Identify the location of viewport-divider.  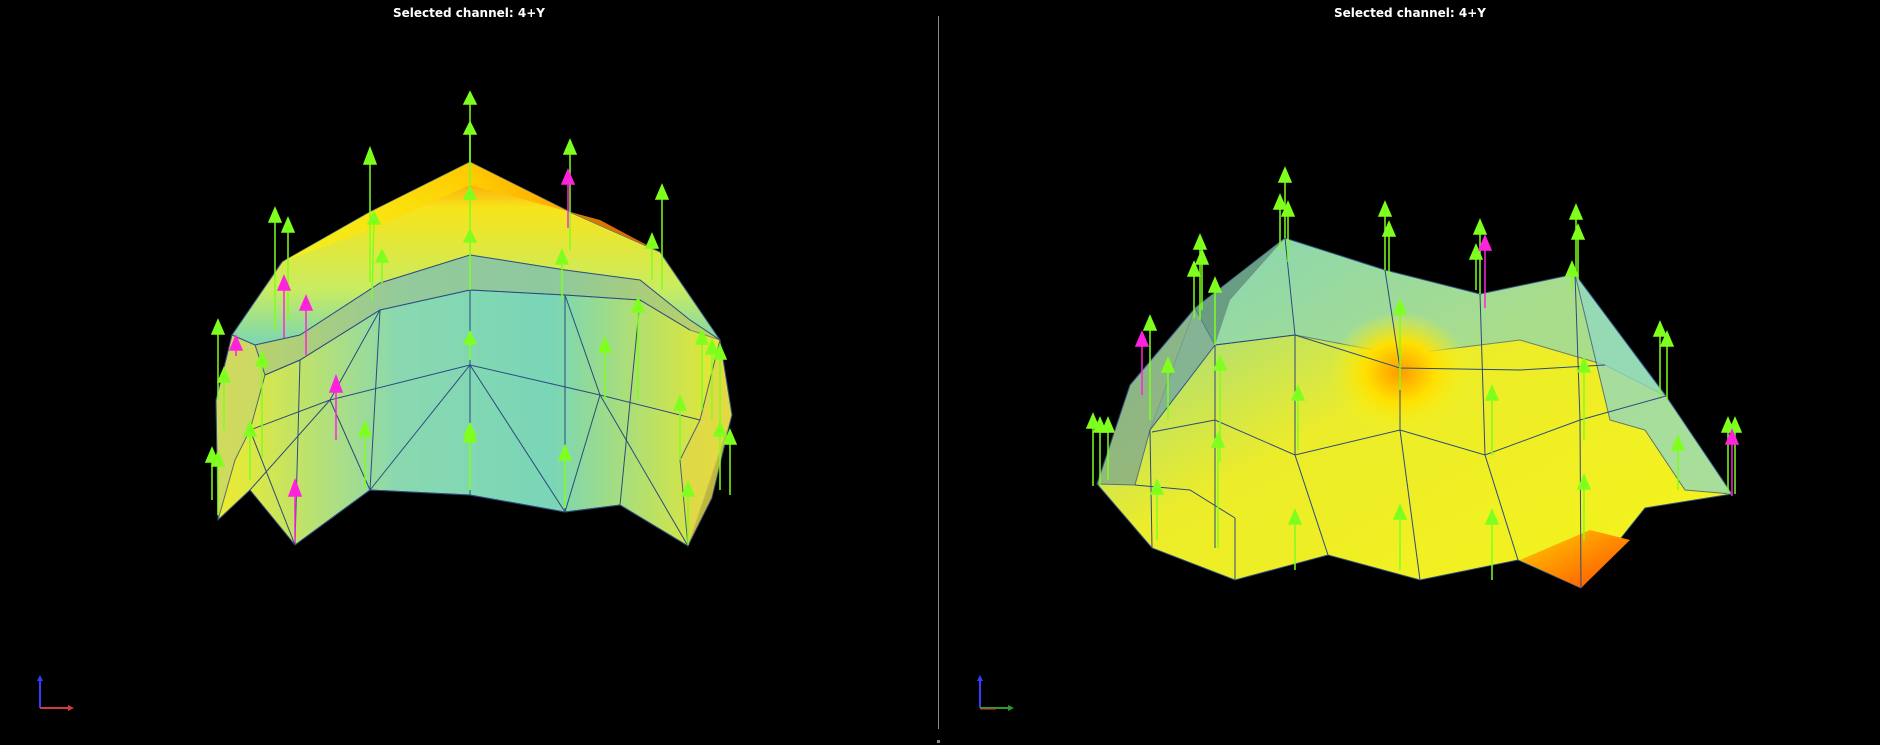
(938, 372).